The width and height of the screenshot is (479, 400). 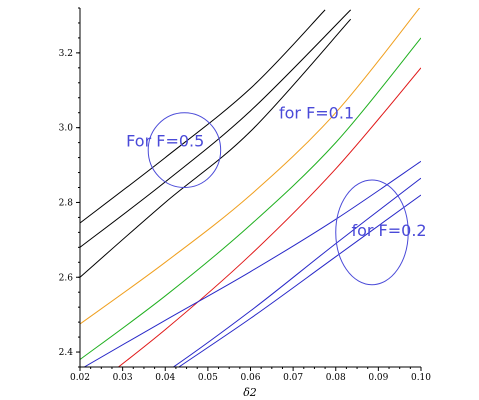 What do you see at coordinates (316, 112) in the screenshot?
I see `annotation-label-2: for F=0.1` at bounding box center [316, 112].